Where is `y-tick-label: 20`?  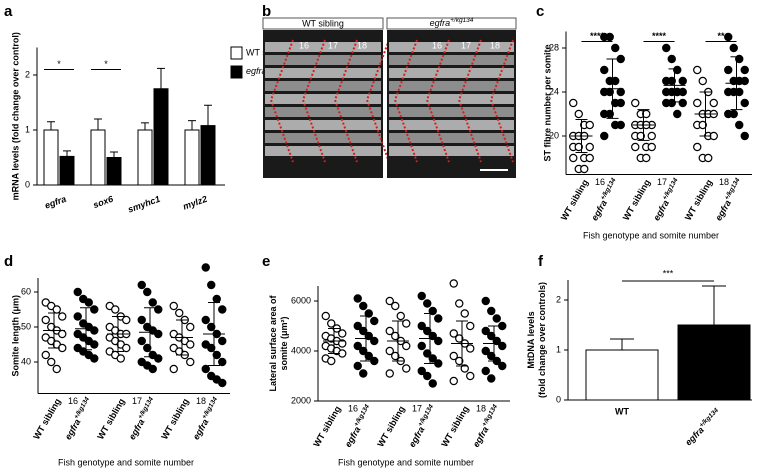 y-tick-label: 20 is located at coordinates (554, 135).